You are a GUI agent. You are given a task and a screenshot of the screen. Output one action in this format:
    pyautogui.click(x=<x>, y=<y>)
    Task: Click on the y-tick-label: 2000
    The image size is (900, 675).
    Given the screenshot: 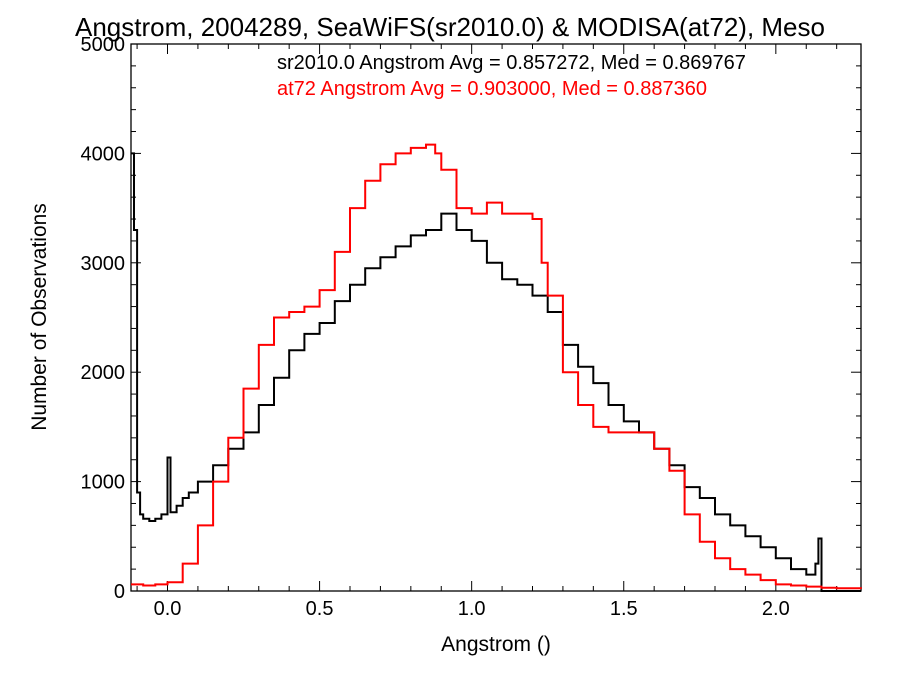 What is the action you would take?
    pyautogui.click(x=103, y=373)
    